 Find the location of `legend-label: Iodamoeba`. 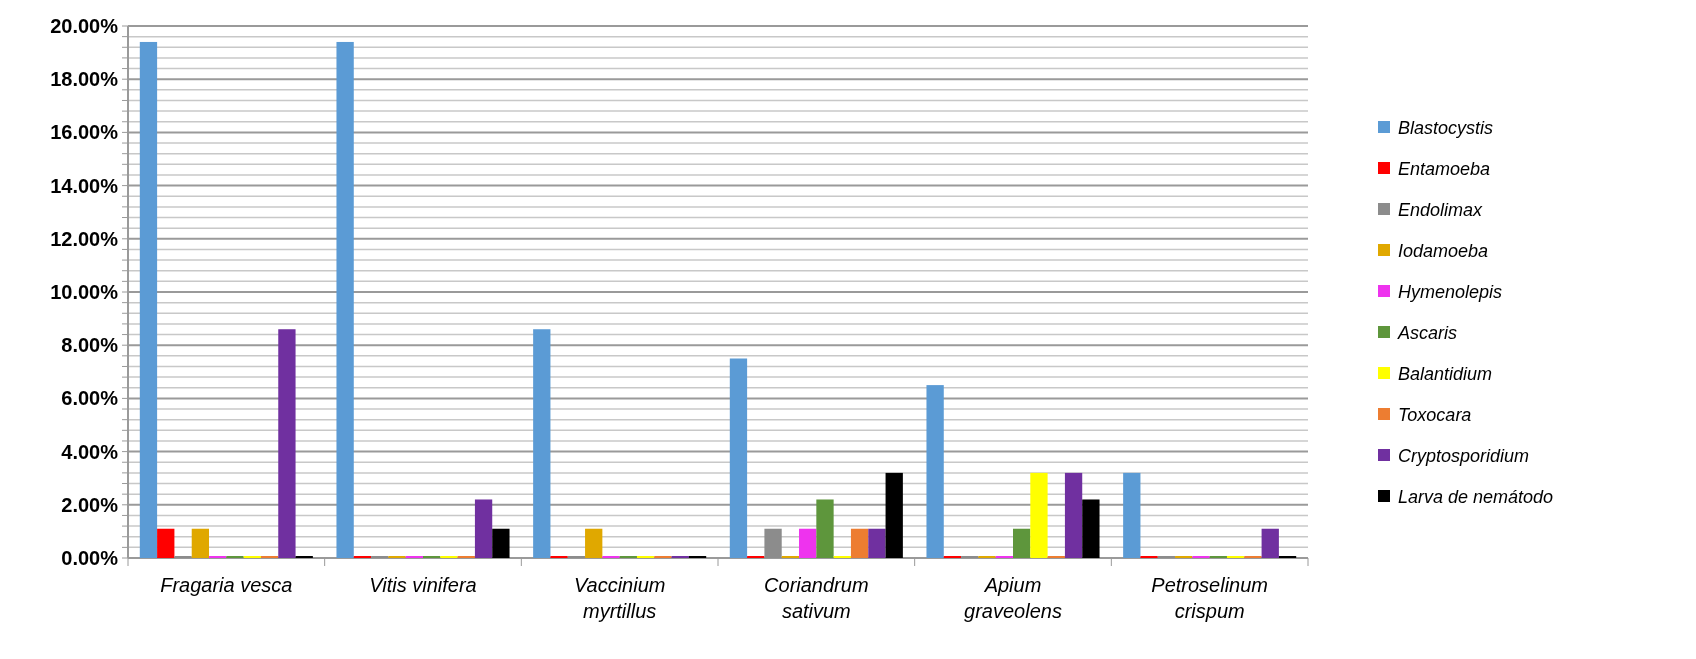

legend-label: Iodamoeba is located at coordinates (1443, 251).